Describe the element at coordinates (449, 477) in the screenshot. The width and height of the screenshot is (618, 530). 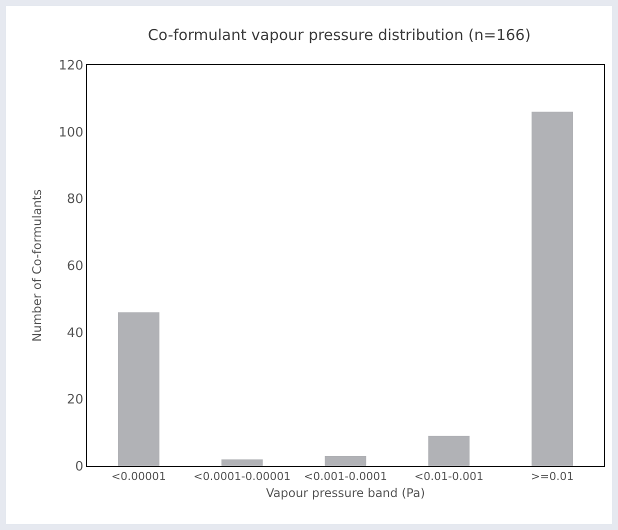
I see `x-tick-label: <0.01-0.001` at that location.